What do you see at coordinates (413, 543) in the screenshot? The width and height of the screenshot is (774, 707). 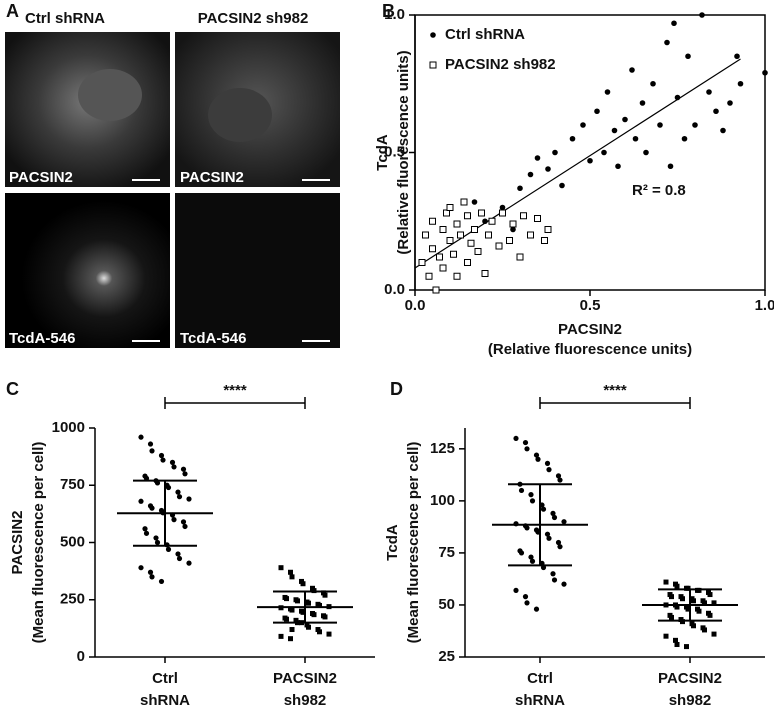 I see `y-axis-label: (Mean fluorescence per cell)` at bounding box center [413, 543].